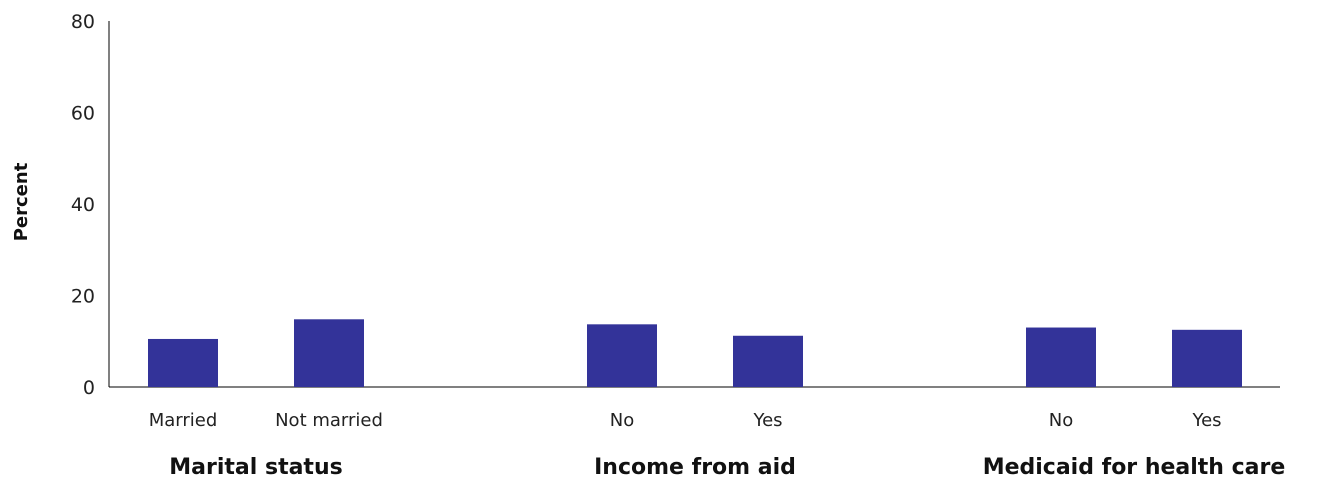 The width and height of the screenshot is (1318, 483). Describe the element at coordinates (83, 22) in the screenshot. I see `y-tick-label: 80` at that location.